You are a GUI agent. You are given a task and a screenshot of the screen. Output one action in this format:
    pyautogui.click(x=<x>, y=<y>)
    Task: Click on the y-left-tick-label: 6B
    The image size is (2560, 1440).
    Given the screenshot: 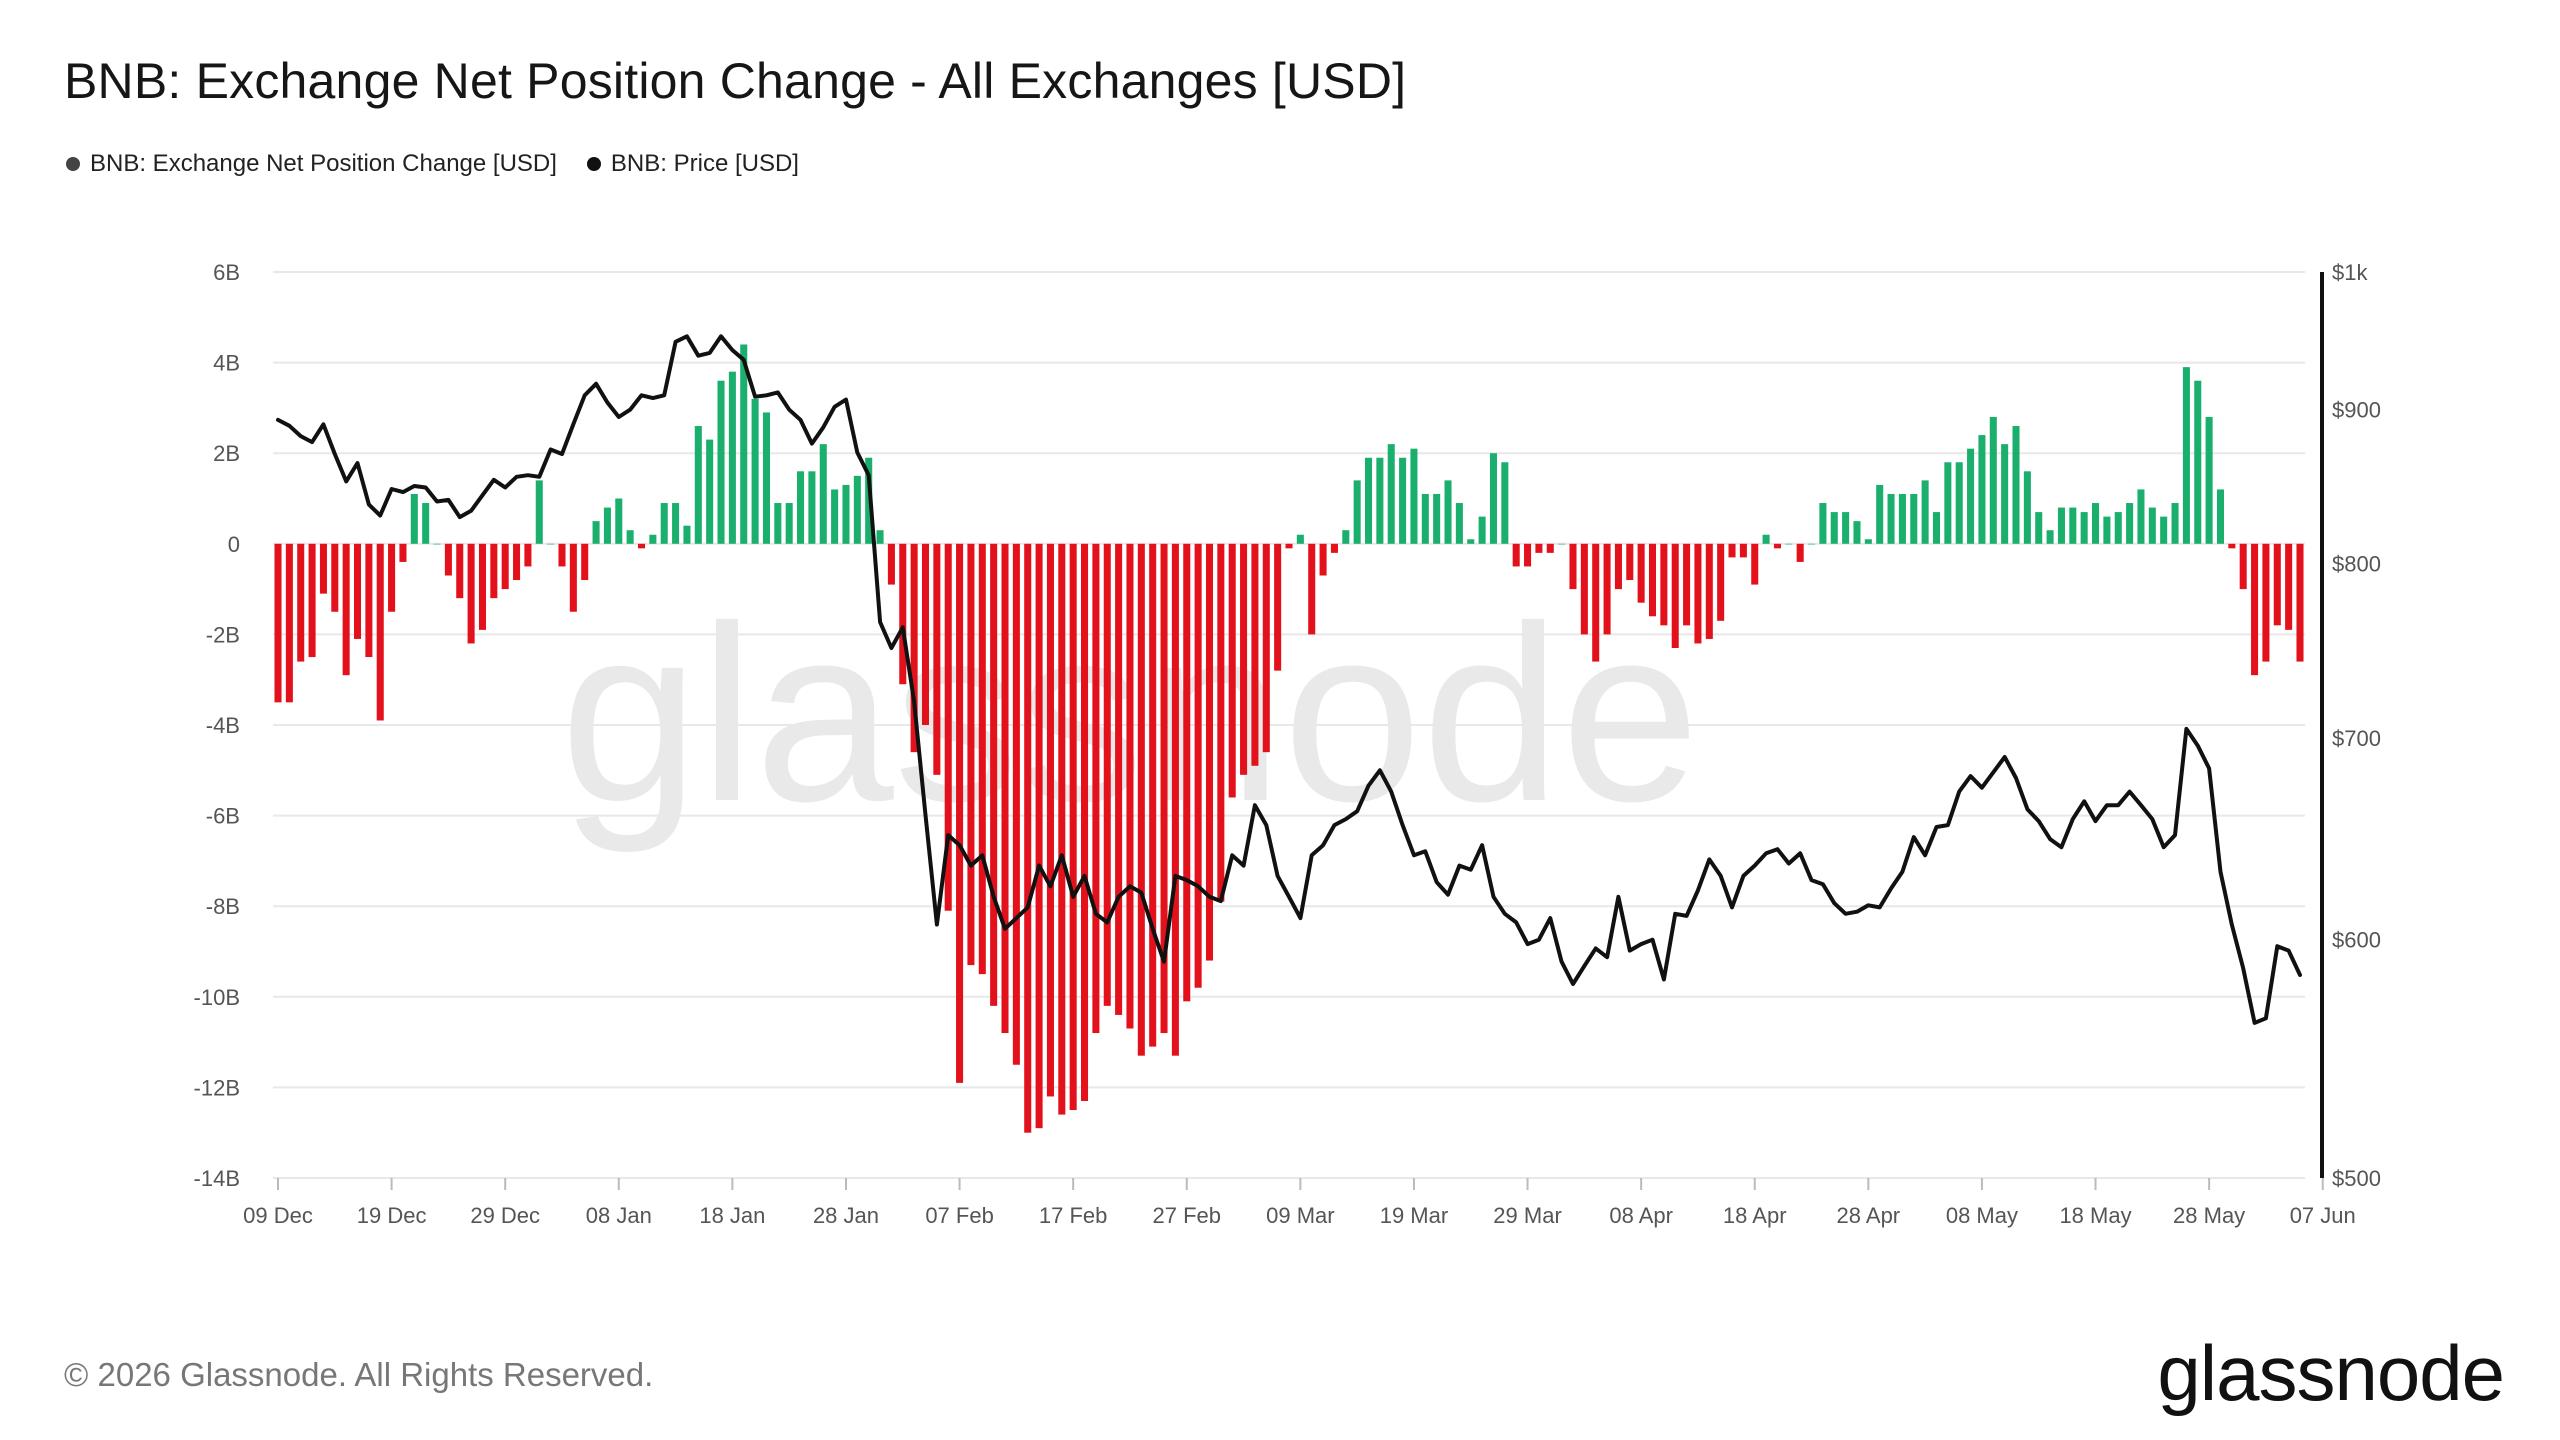 What is the action you would take?
    pyautogui.click(x=226, y=272)
    